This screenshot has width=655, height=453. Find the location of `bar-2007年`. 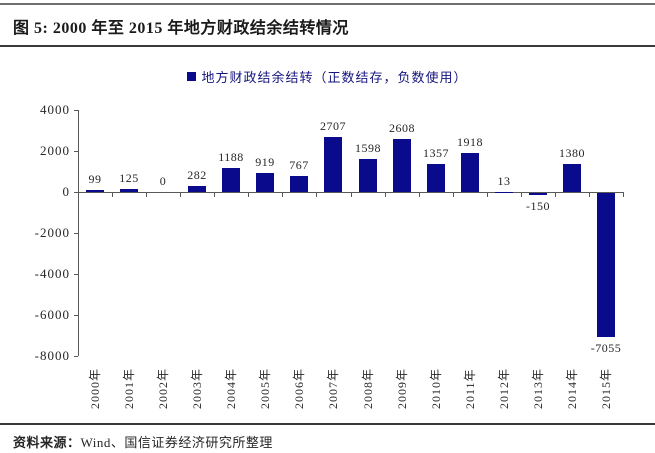

bar-2007年 is located at coordinates (333, 164).